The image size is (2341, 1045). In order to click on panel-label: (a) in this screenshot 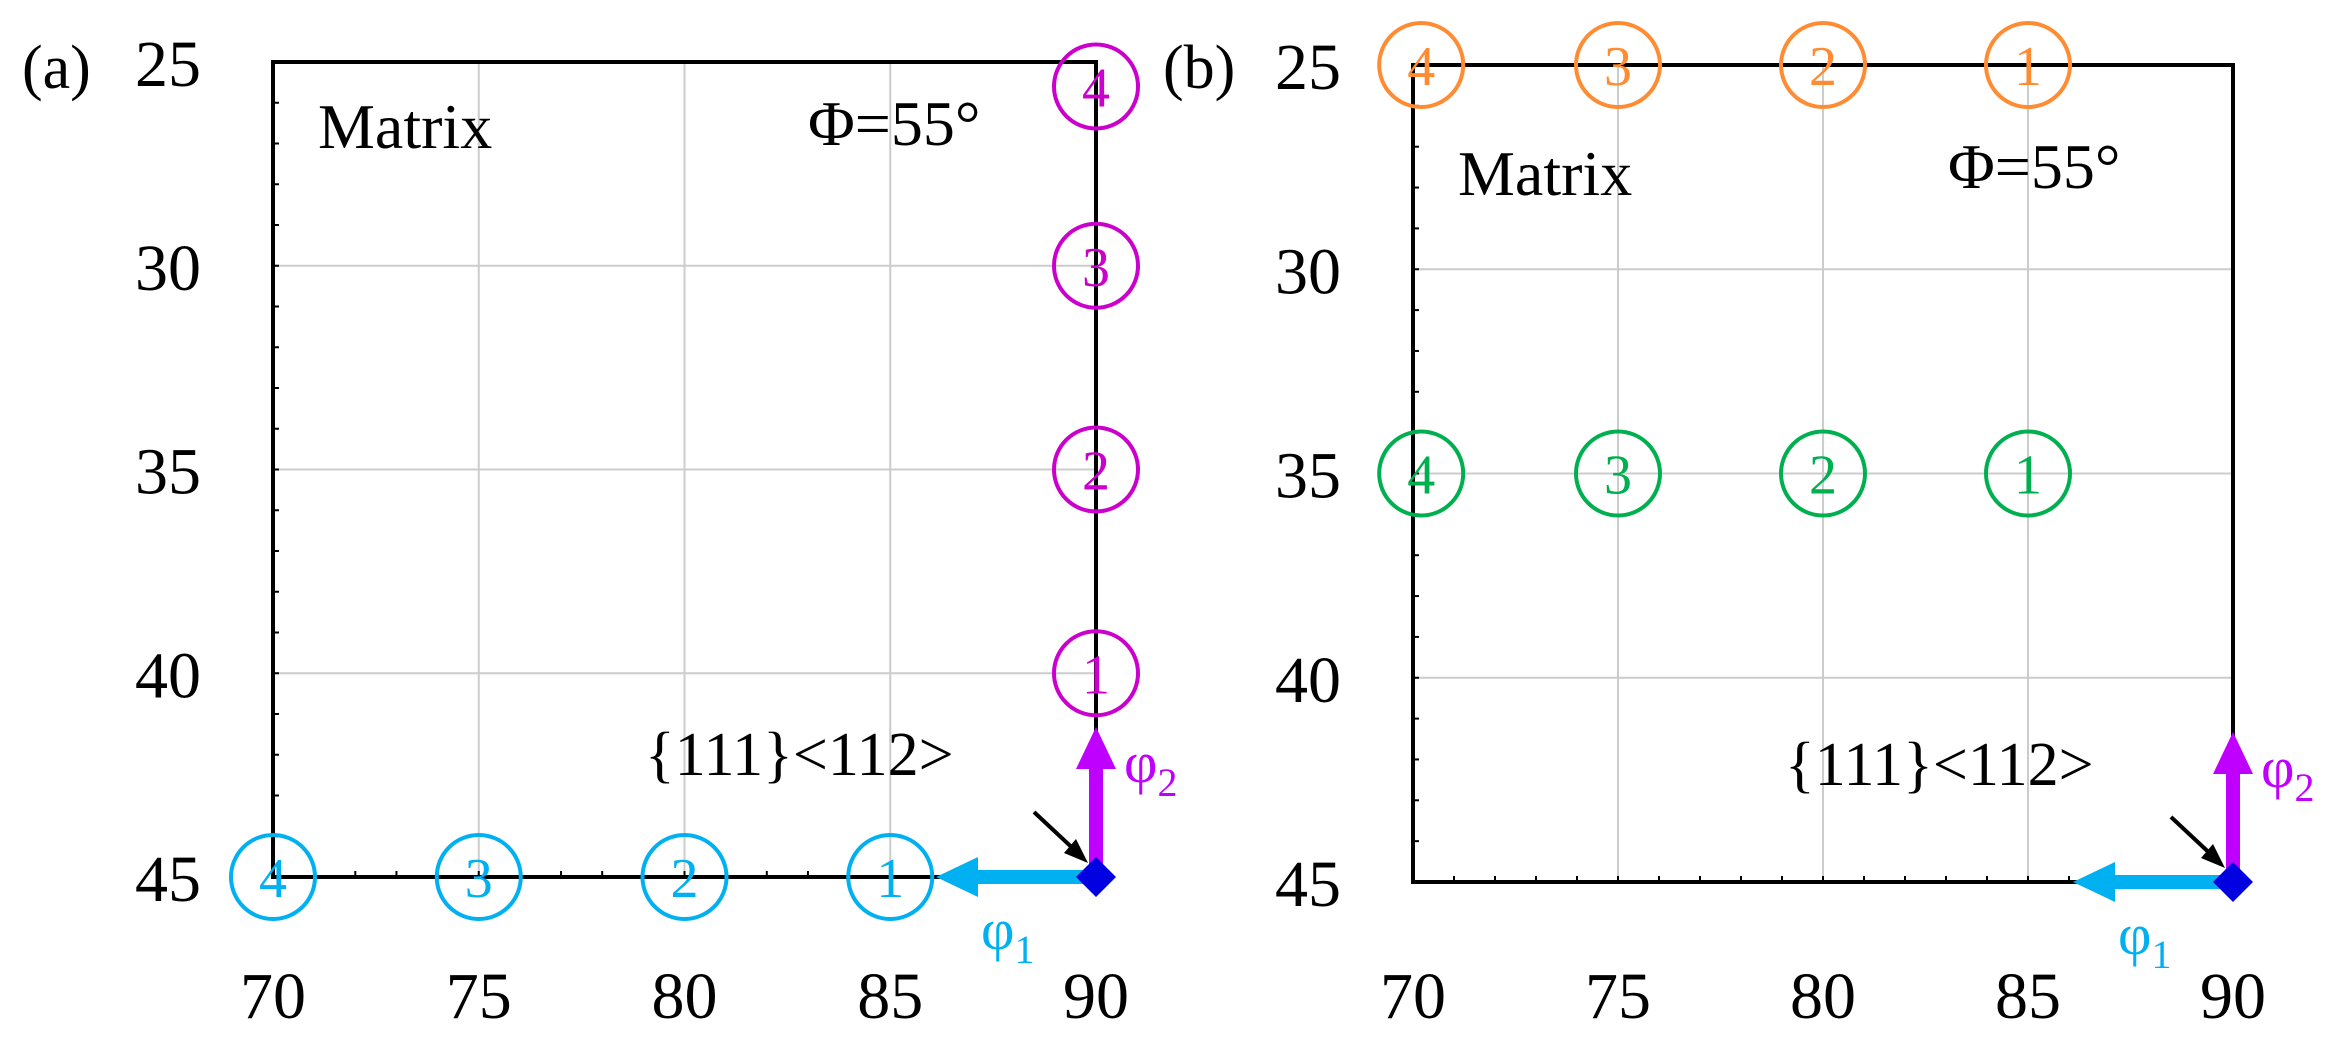, I will do `click(56, 68)`.